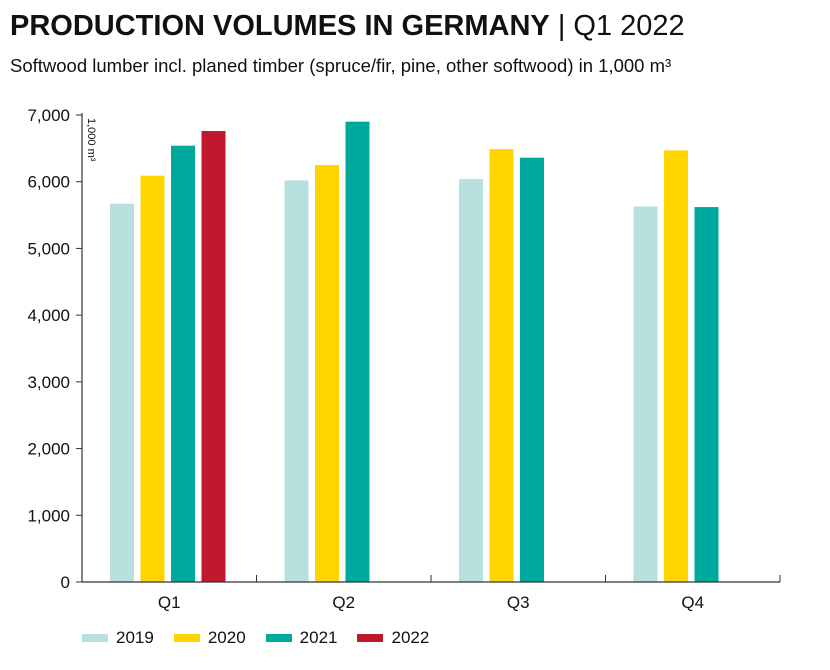  Describe the element at coordinates (280, 26) in the screenshot. I see `chart-title-main: PRODUCTION VOLUMES IN GERMANY` at that location.